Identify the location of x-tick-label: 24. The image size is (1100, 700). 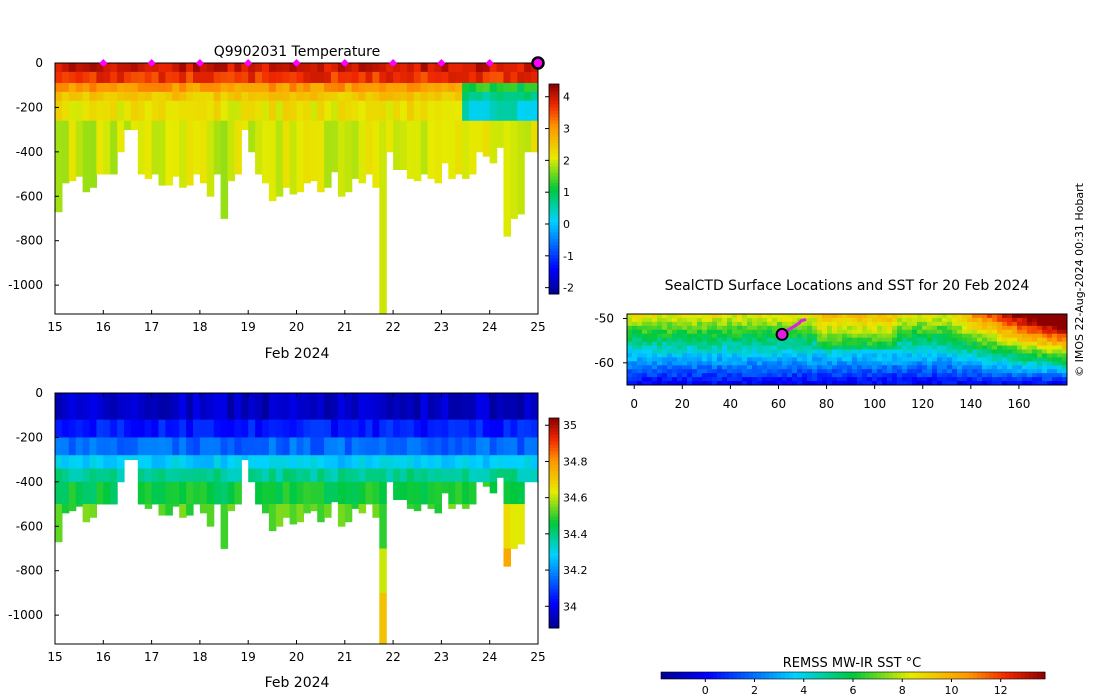
(489, 657).